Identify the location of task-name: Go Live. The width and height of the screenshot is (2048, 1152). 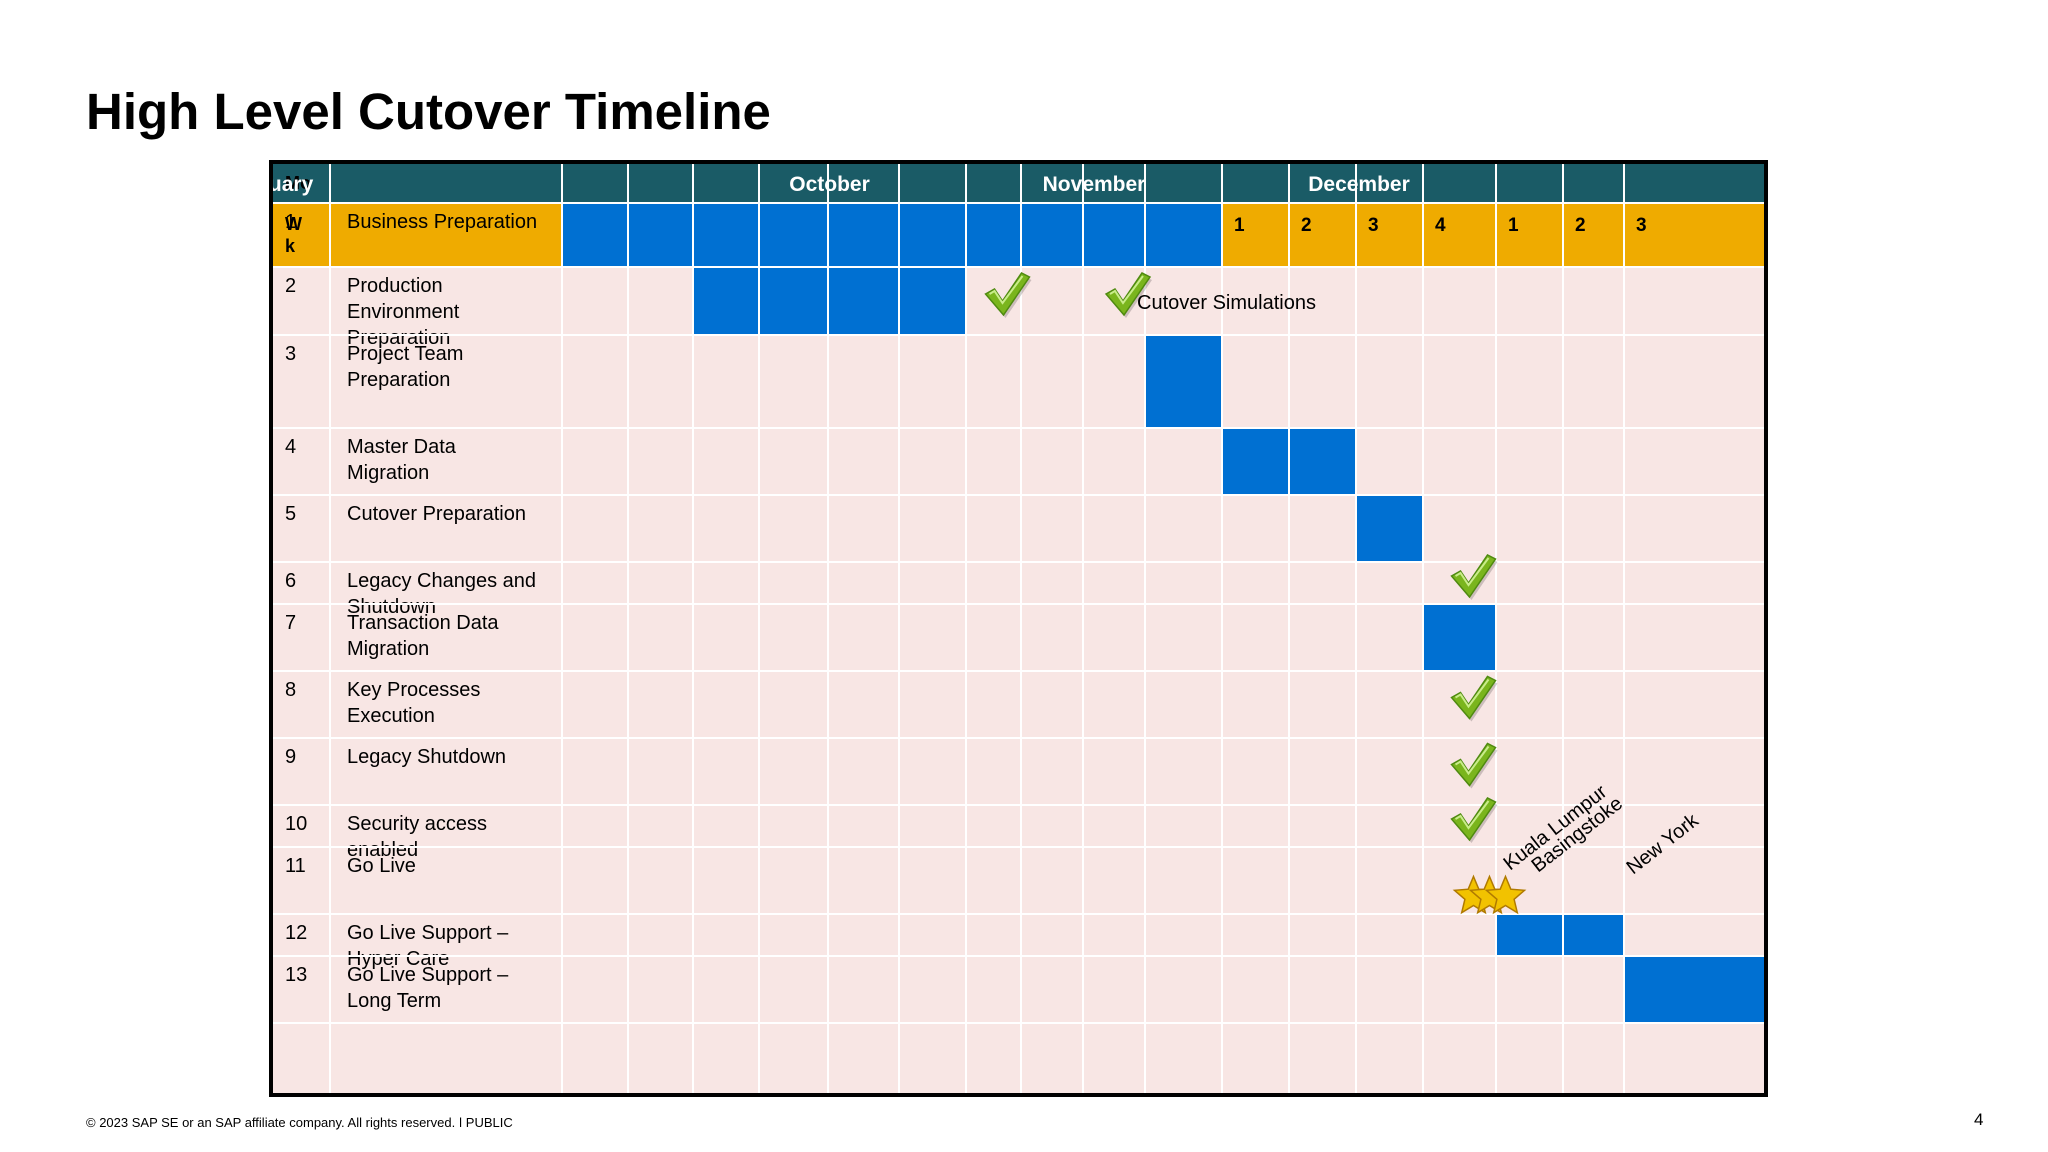
(381, 866).